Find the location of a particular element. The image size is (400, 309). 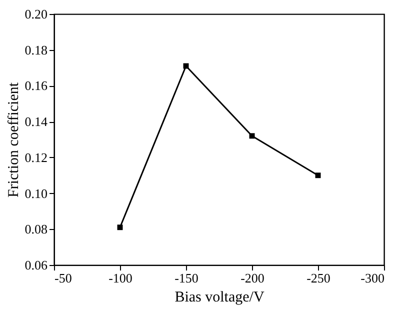

y-tick-label: 0.16 is located at coordinates (36, 86).